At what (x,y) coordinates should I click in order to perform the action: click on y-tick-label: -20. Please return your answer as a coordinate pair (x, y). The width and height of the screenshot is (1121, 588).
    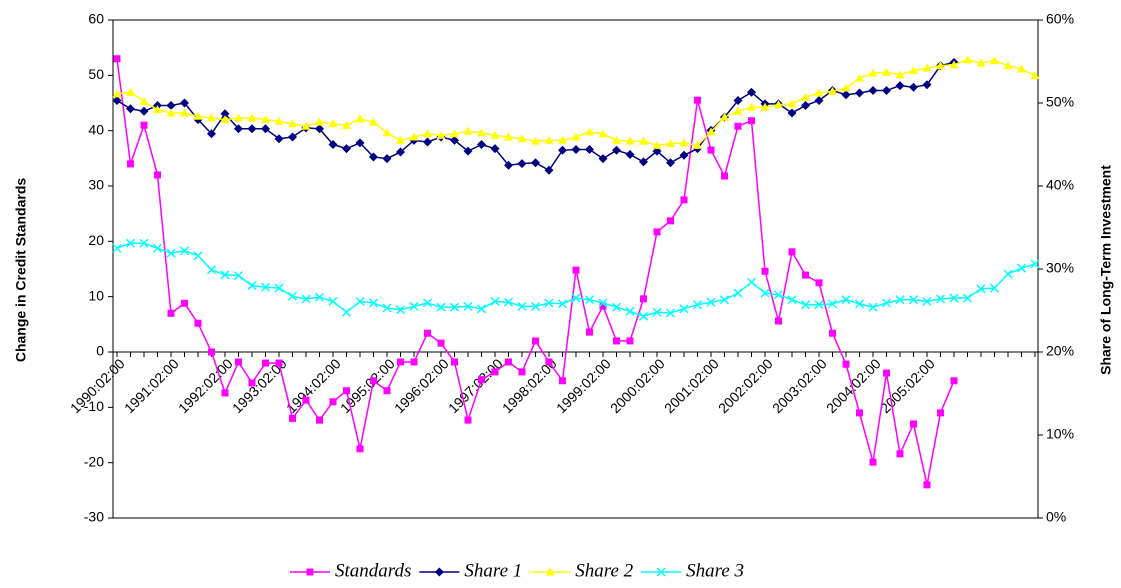
    Looking at the image, I should click on (94, 461).